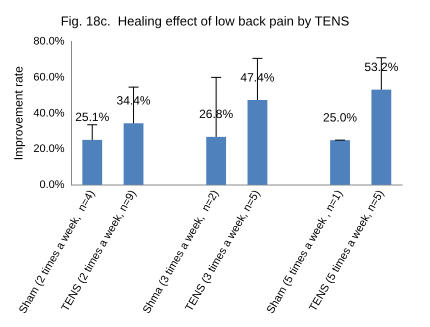 The height and width of the screenshot is (327, 430). What do you see at coordinates (19, 113) in the screenshot?
I see `y-axis-title: Improvement rate` at bounding box center [19, 113].